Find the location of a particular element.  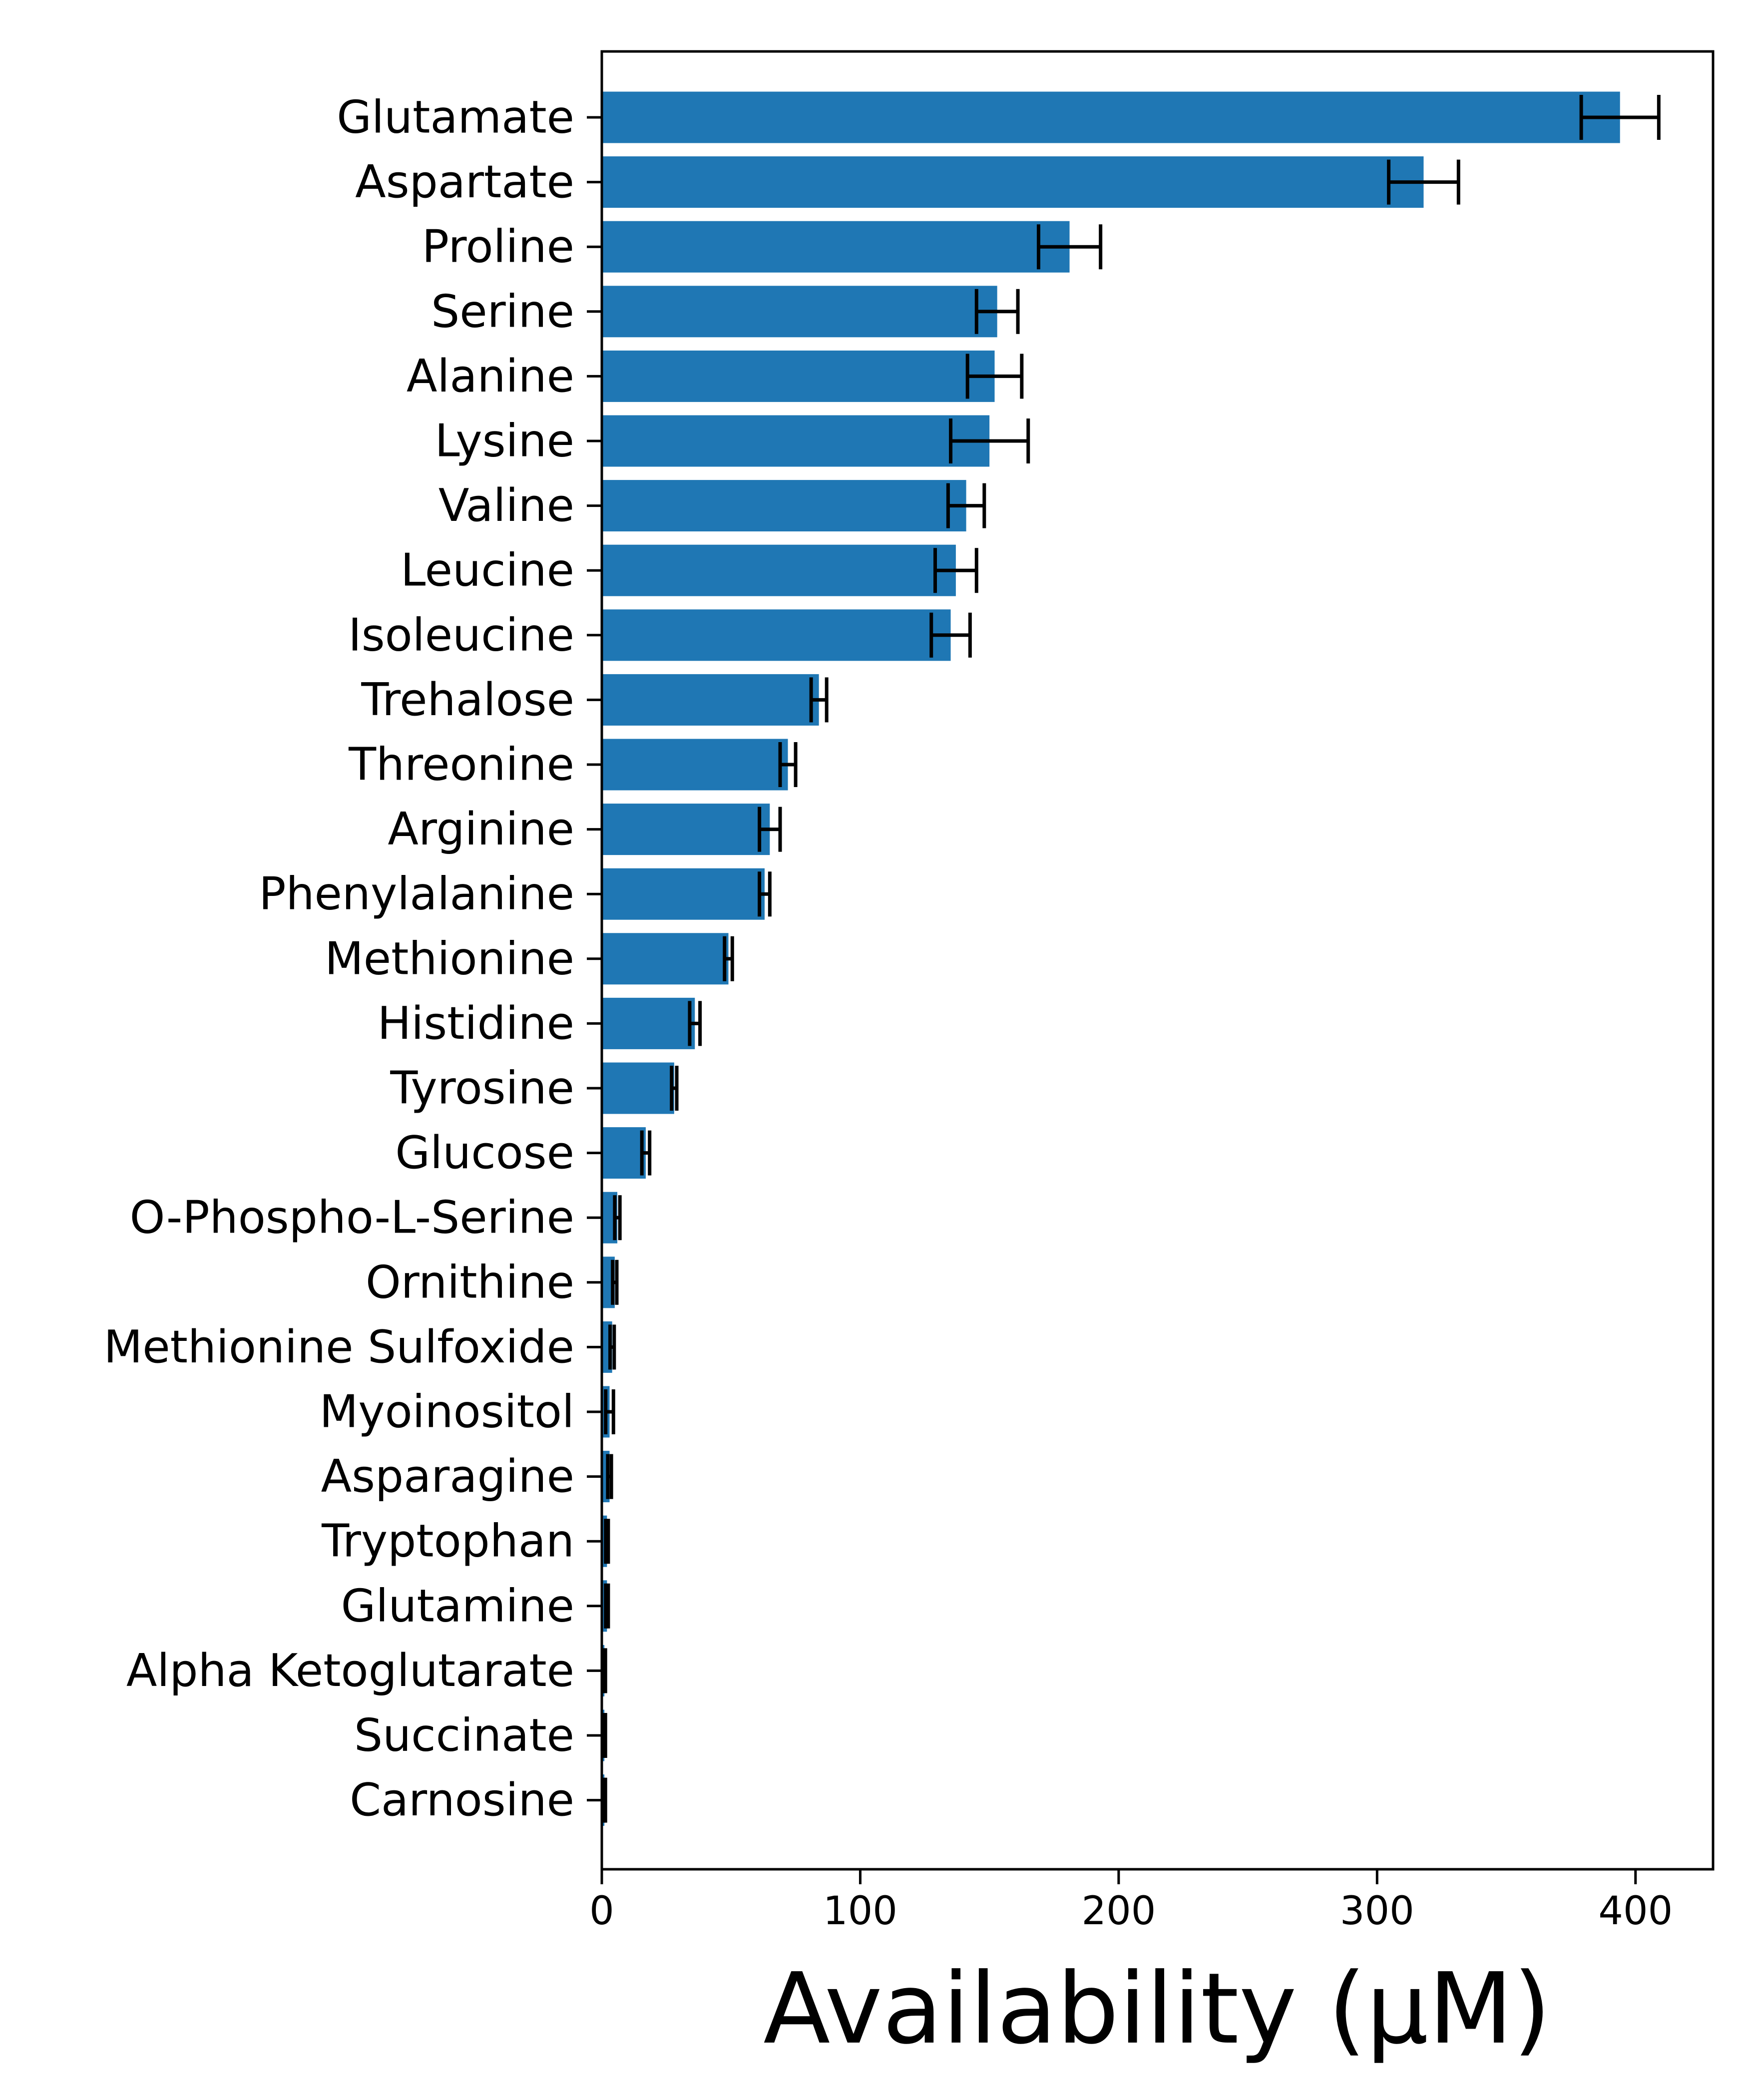

y-tick-label: Methionine Sulfoxide is located at coordinates (339, 1347).